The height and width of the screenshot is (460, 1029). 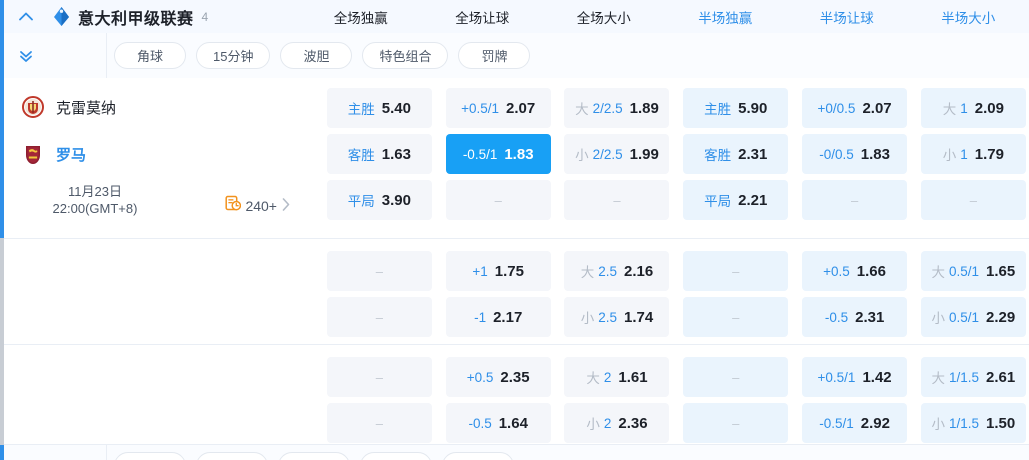 What do you see at coordinates (233, 55) in the screenshot?
I see `filter-chip-15min: 15分钟` at bounding box center [233, 55].